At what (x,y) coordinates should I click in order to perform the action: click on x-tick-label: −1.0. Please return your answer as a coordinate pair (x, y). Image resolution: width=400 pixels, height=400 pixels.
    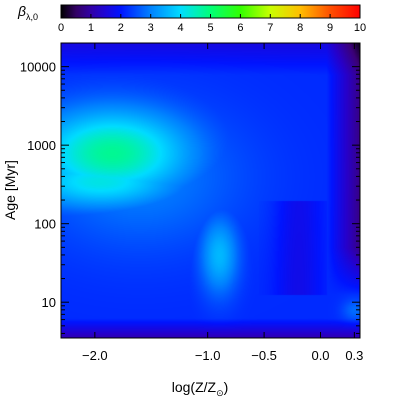
    Looking at the image, I should click on (208, 355).